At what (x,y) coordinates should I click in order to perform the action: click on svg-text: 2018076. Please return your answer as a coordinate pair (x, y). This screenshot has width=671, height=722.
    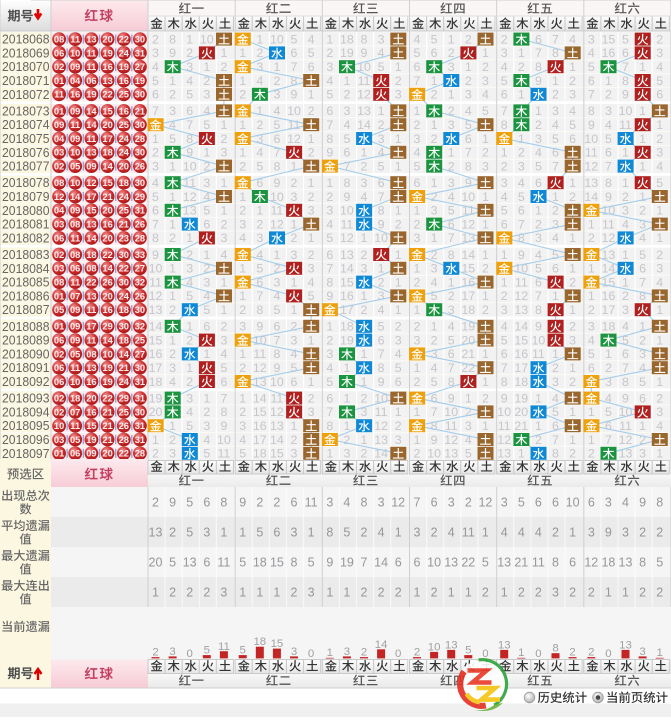
    Looking at the image, I should click on (26, 152).